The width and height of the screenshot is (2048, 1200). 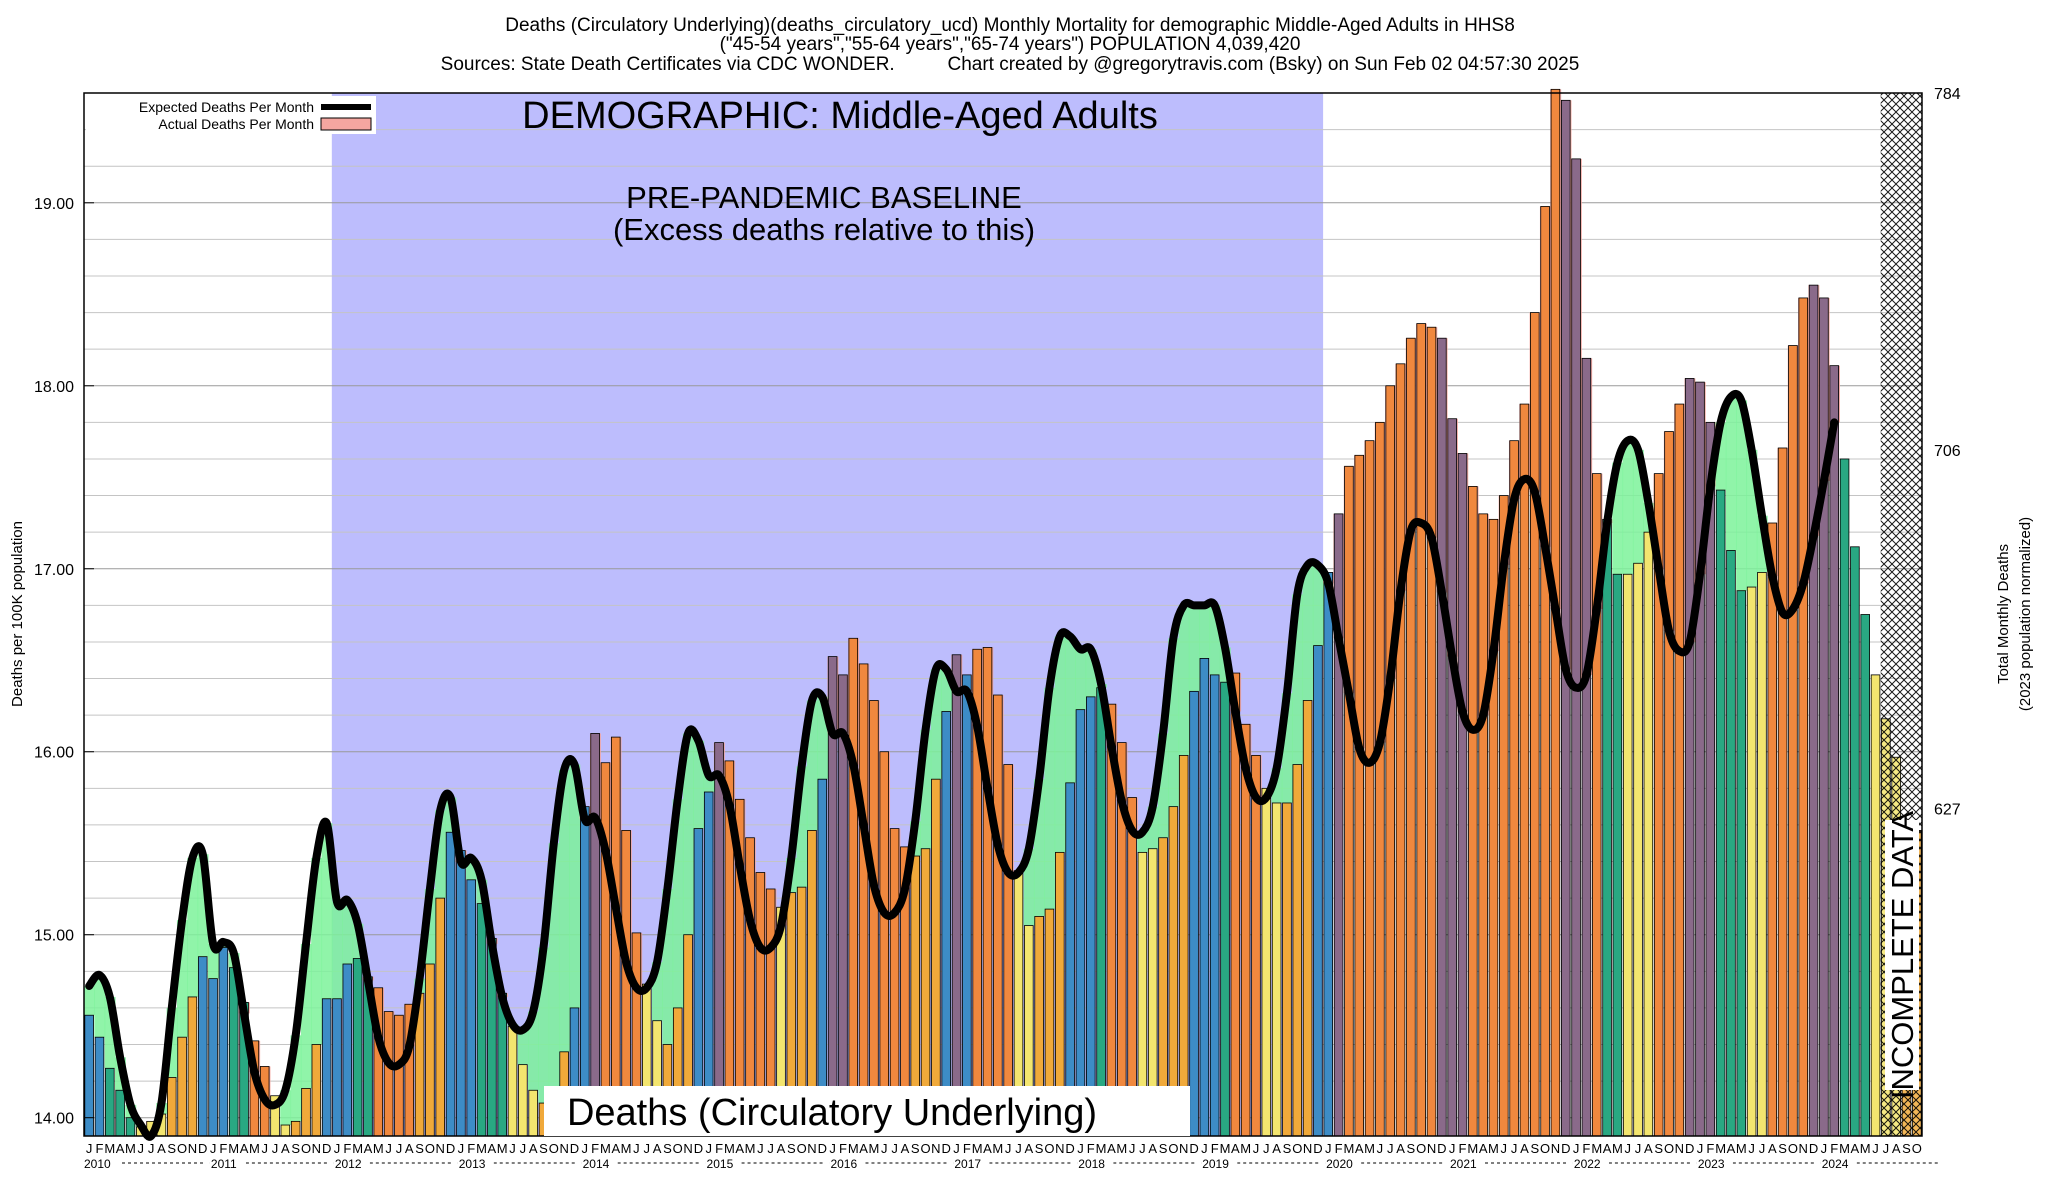 What do you see at coordinates (17, 614) in the screenshot?
I see `y-axis-label: Deaths per 100K population` at bounding box center [17, 614].